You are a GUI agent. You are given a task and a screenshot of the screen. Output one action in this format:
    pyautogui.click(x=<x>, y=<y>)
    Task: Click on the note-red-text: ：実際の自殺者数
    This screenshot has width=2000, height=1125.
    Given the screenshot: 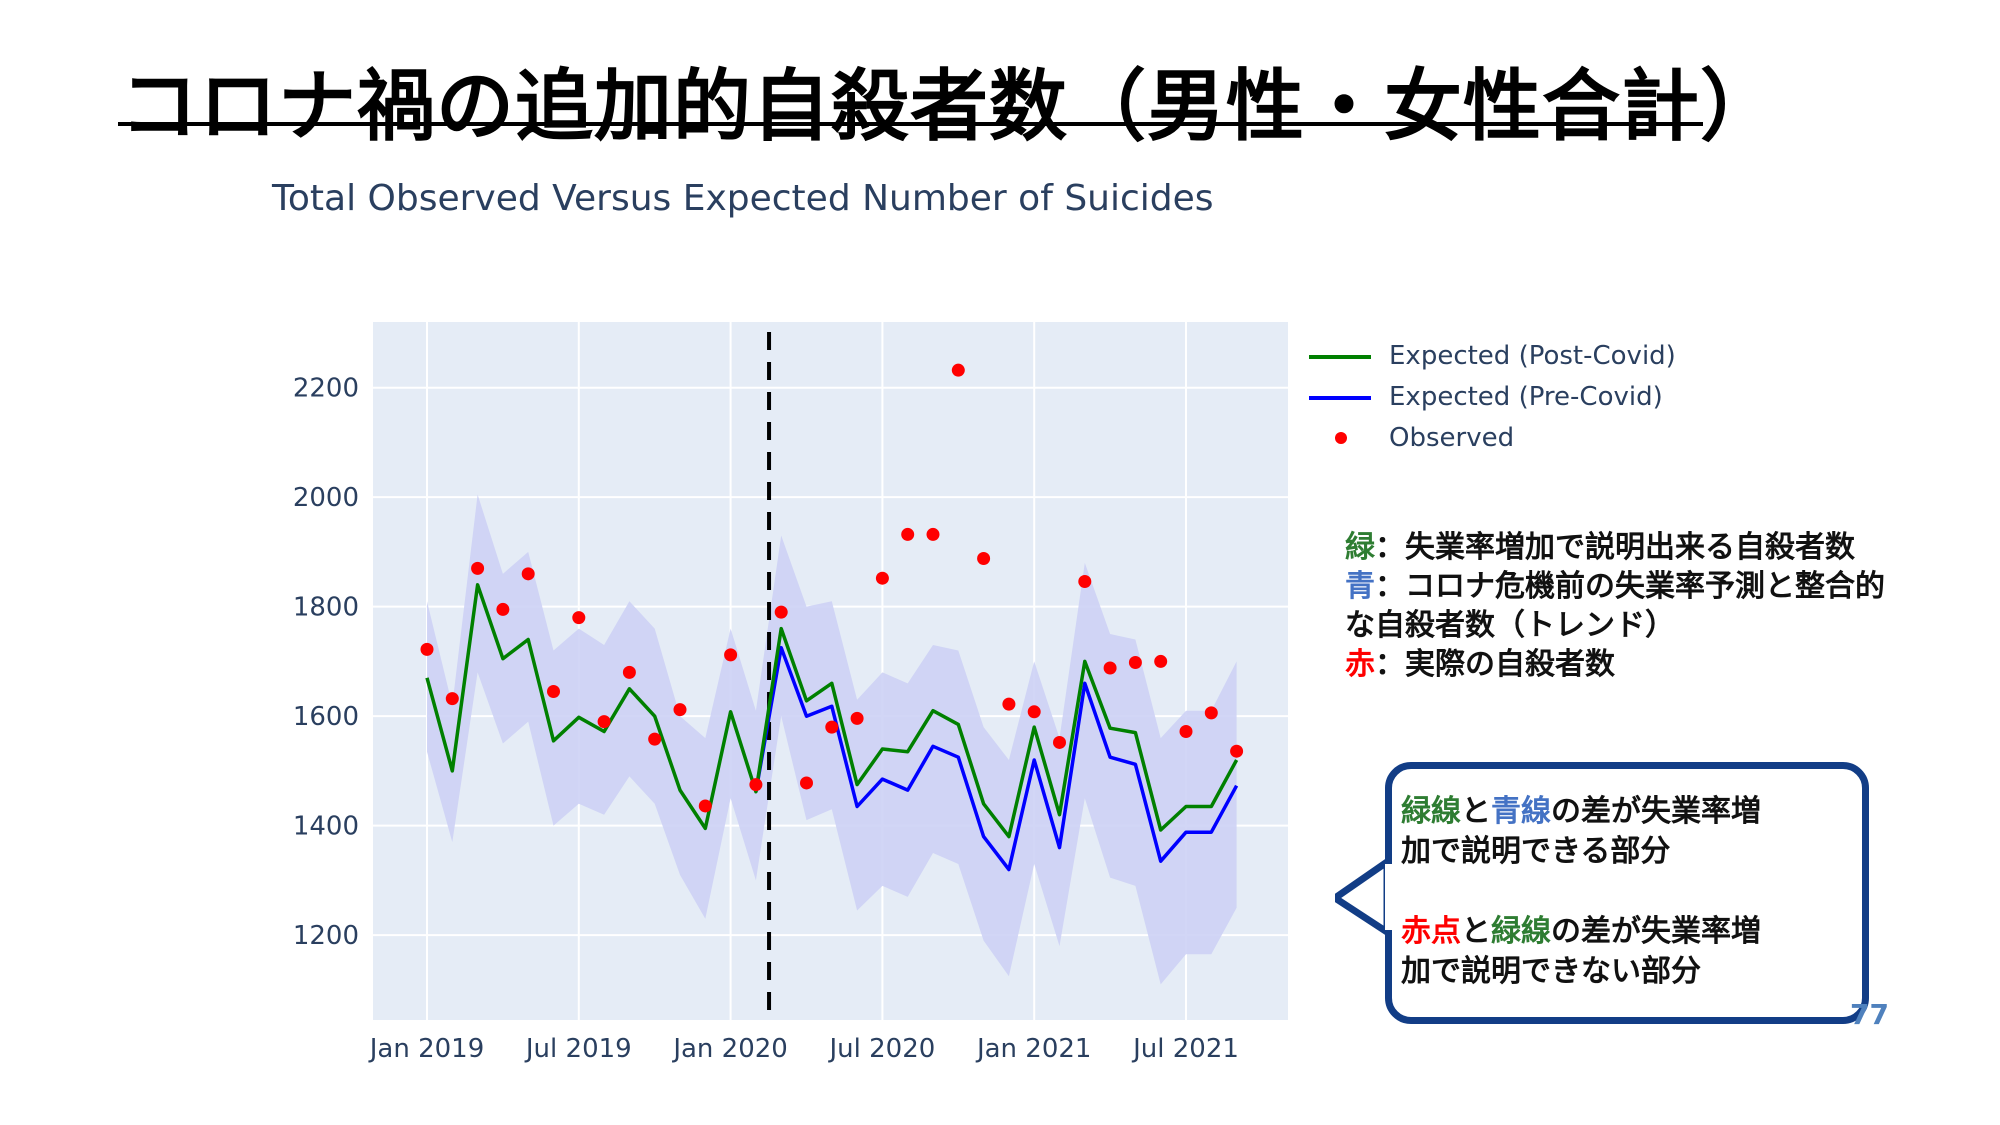 What is the action you would take?
    pyautogui.click(x=1495, y=664)
    